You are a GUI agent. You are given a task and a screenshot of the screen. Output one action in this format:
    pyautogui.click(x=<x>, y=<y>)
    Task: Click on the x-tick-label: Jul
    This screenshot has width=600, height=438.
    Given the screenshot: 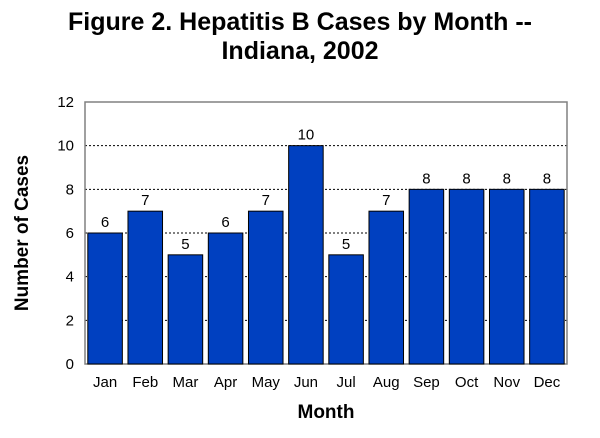 What is the action you would take?
    pyautogui.click(x=345, y=382)
    